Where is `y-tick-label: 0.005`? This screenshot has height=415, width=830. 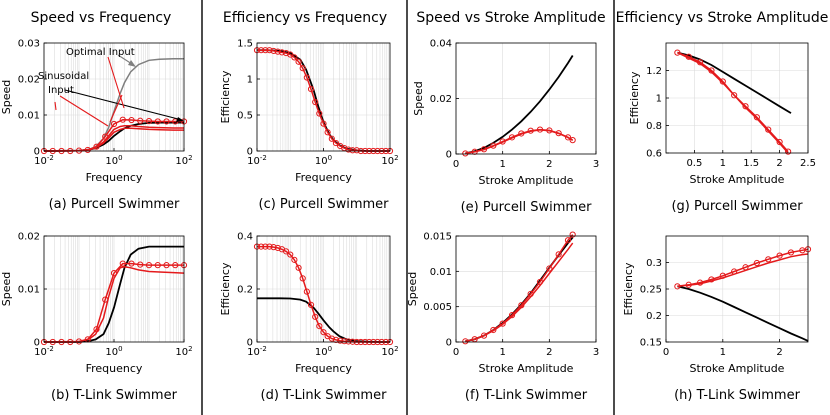
y-tick-label: 0.005 is located at coordinates (437, 307).